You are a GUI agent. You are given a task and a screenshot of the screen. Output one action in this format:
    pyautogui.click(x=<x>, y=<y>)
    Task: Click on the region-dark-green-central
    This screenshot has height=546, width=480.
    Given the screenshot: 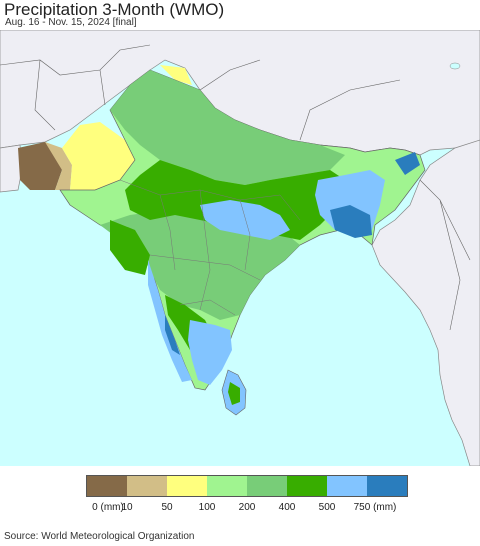 What is the action you would take?
    pyautogui.click(x=235, y=200)
    